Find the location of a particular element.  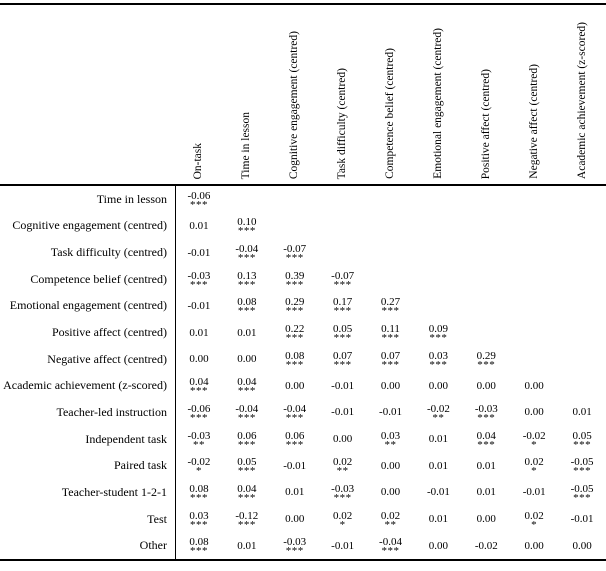

column-header: On-task is located at coordinates (199, 95).